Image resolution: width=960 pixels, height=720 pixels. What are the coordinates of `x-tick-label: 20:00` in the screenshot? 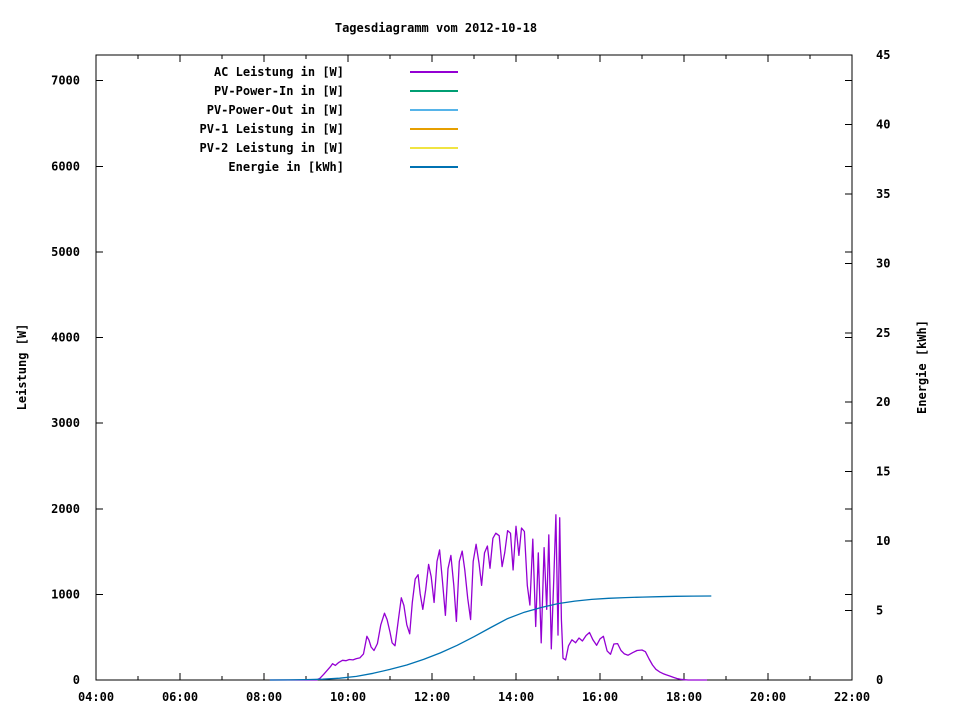 It's located at (768, 697).